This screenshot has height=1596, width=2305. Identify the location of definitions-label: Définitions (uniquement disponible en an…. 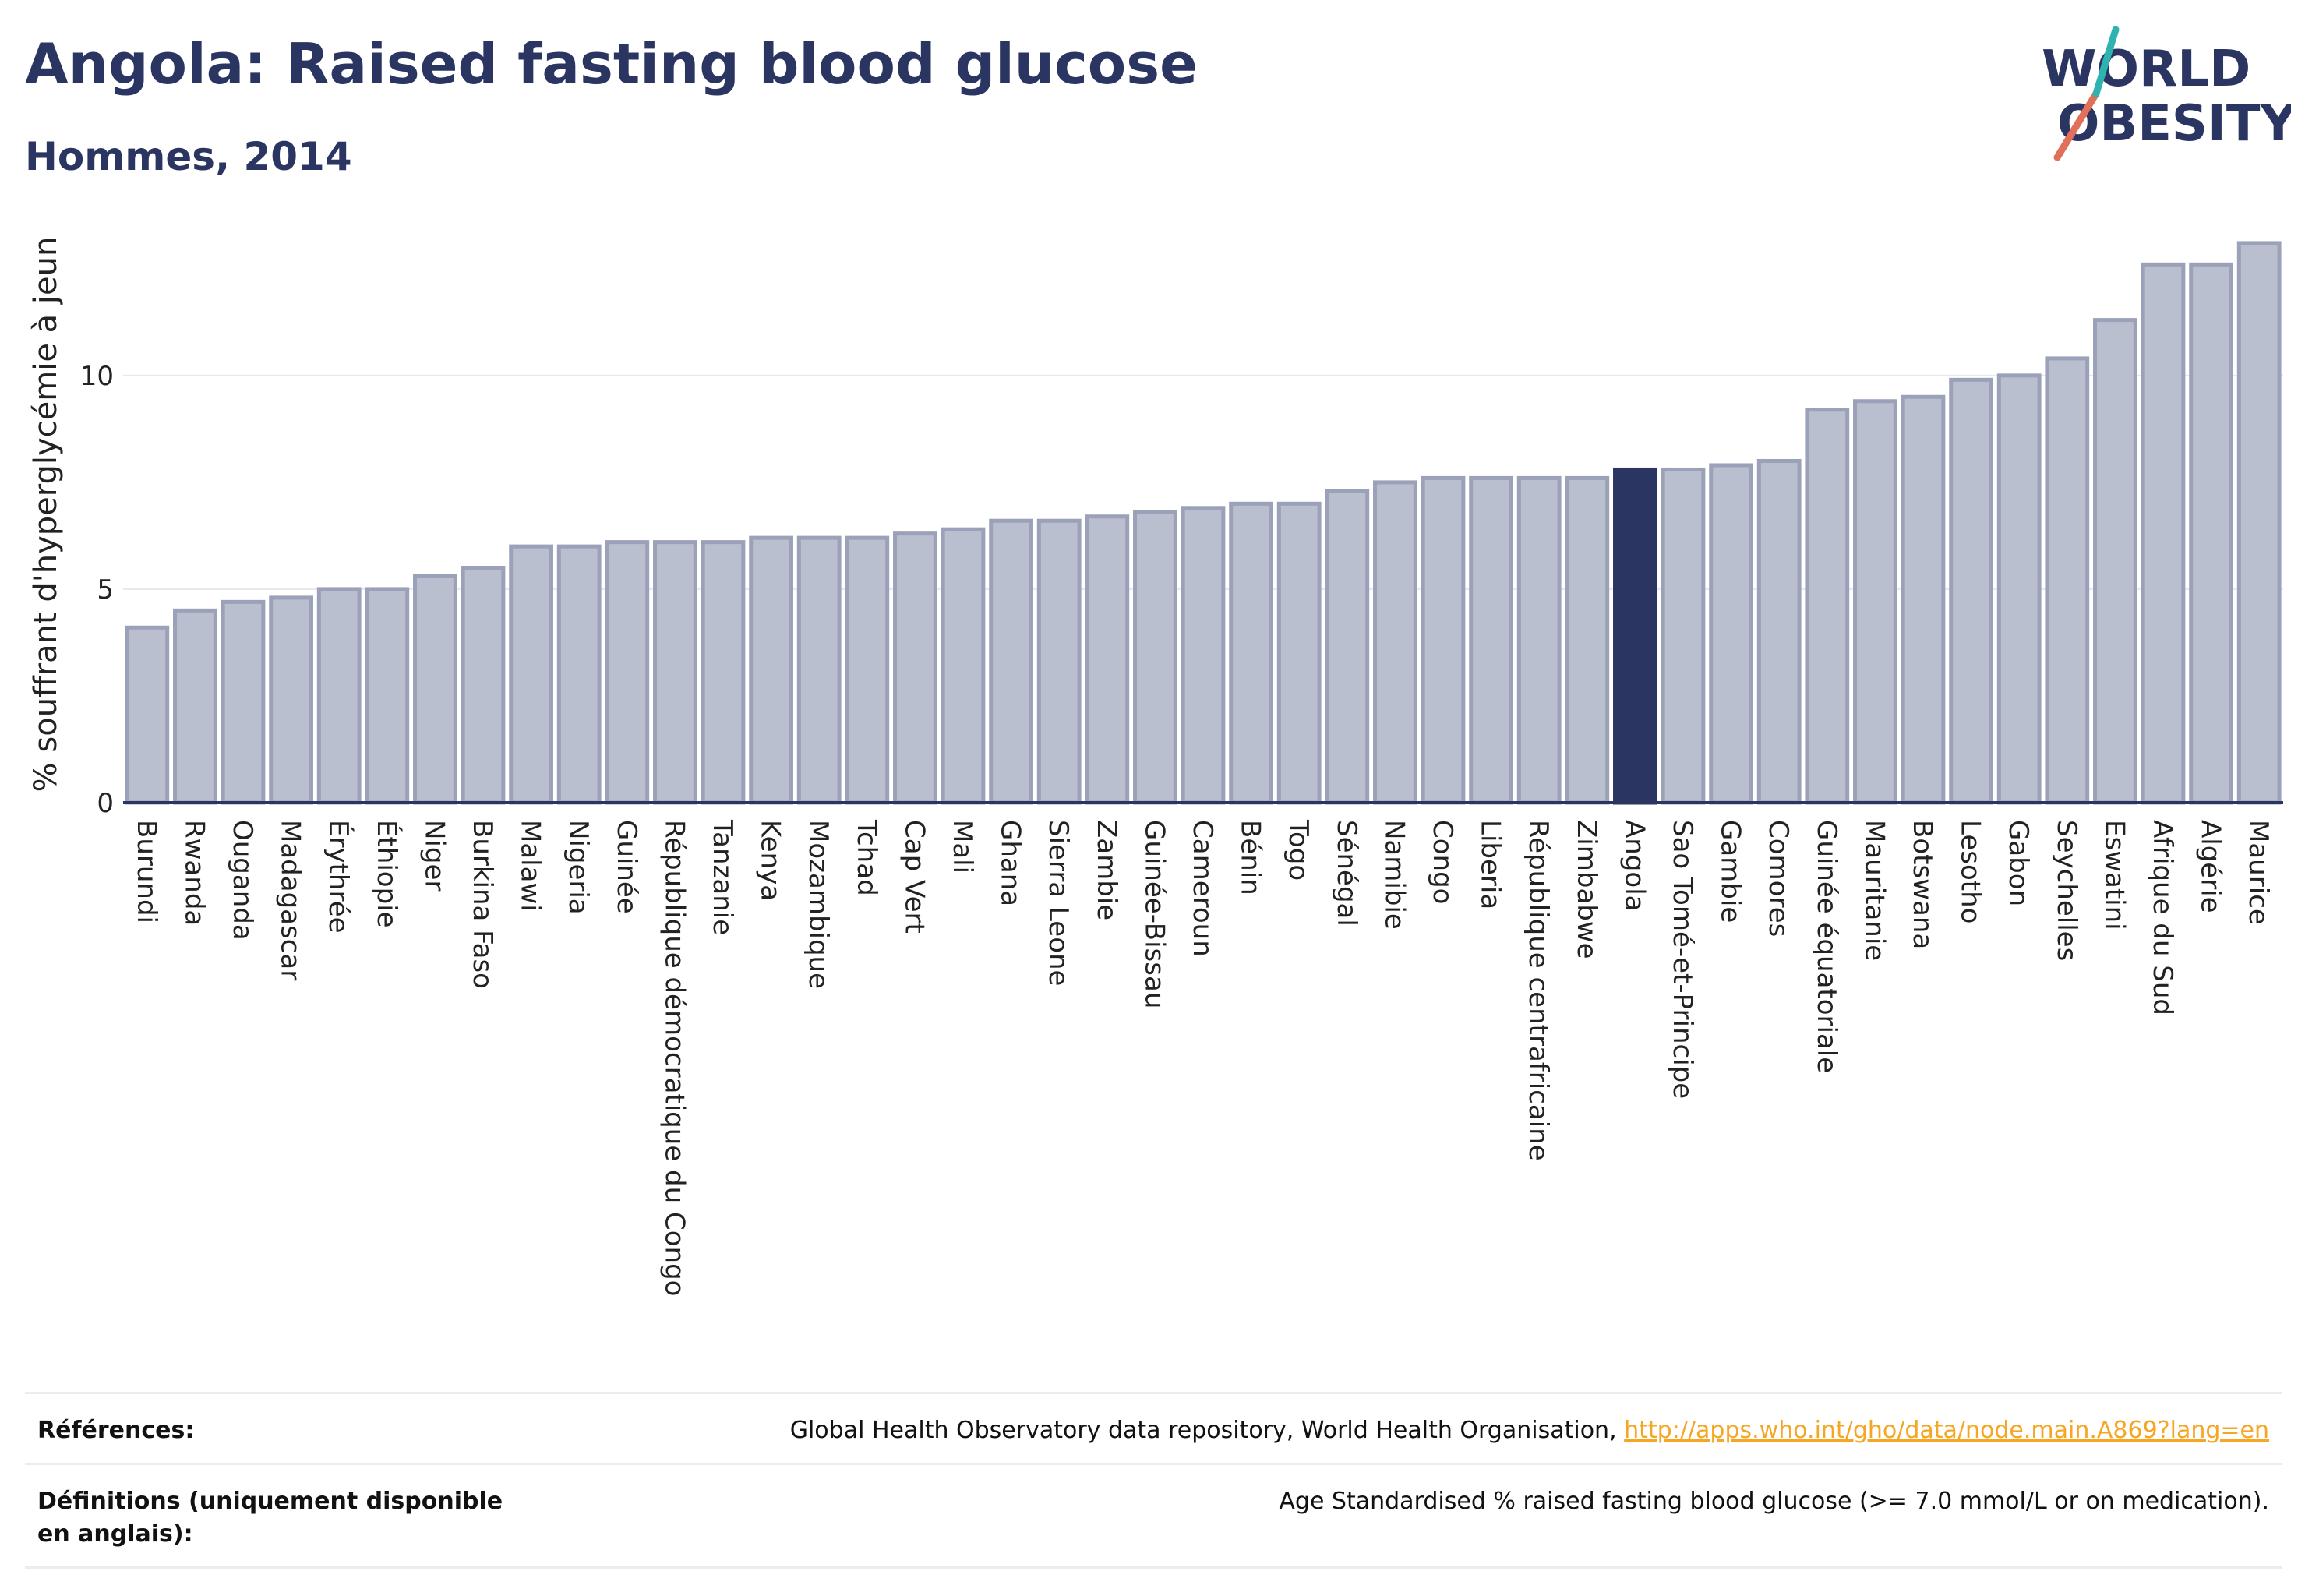
(270, 1518).